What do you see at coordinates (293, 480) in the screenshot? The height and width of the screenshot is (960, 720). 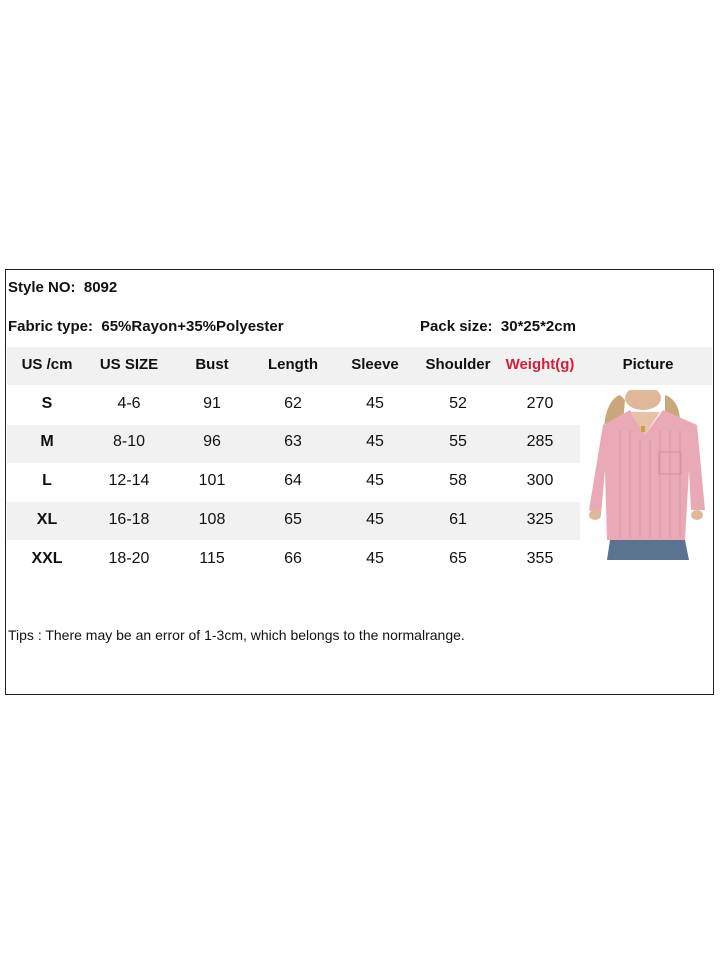 I see `table-cell: 64` at bounding box center [293, 480].